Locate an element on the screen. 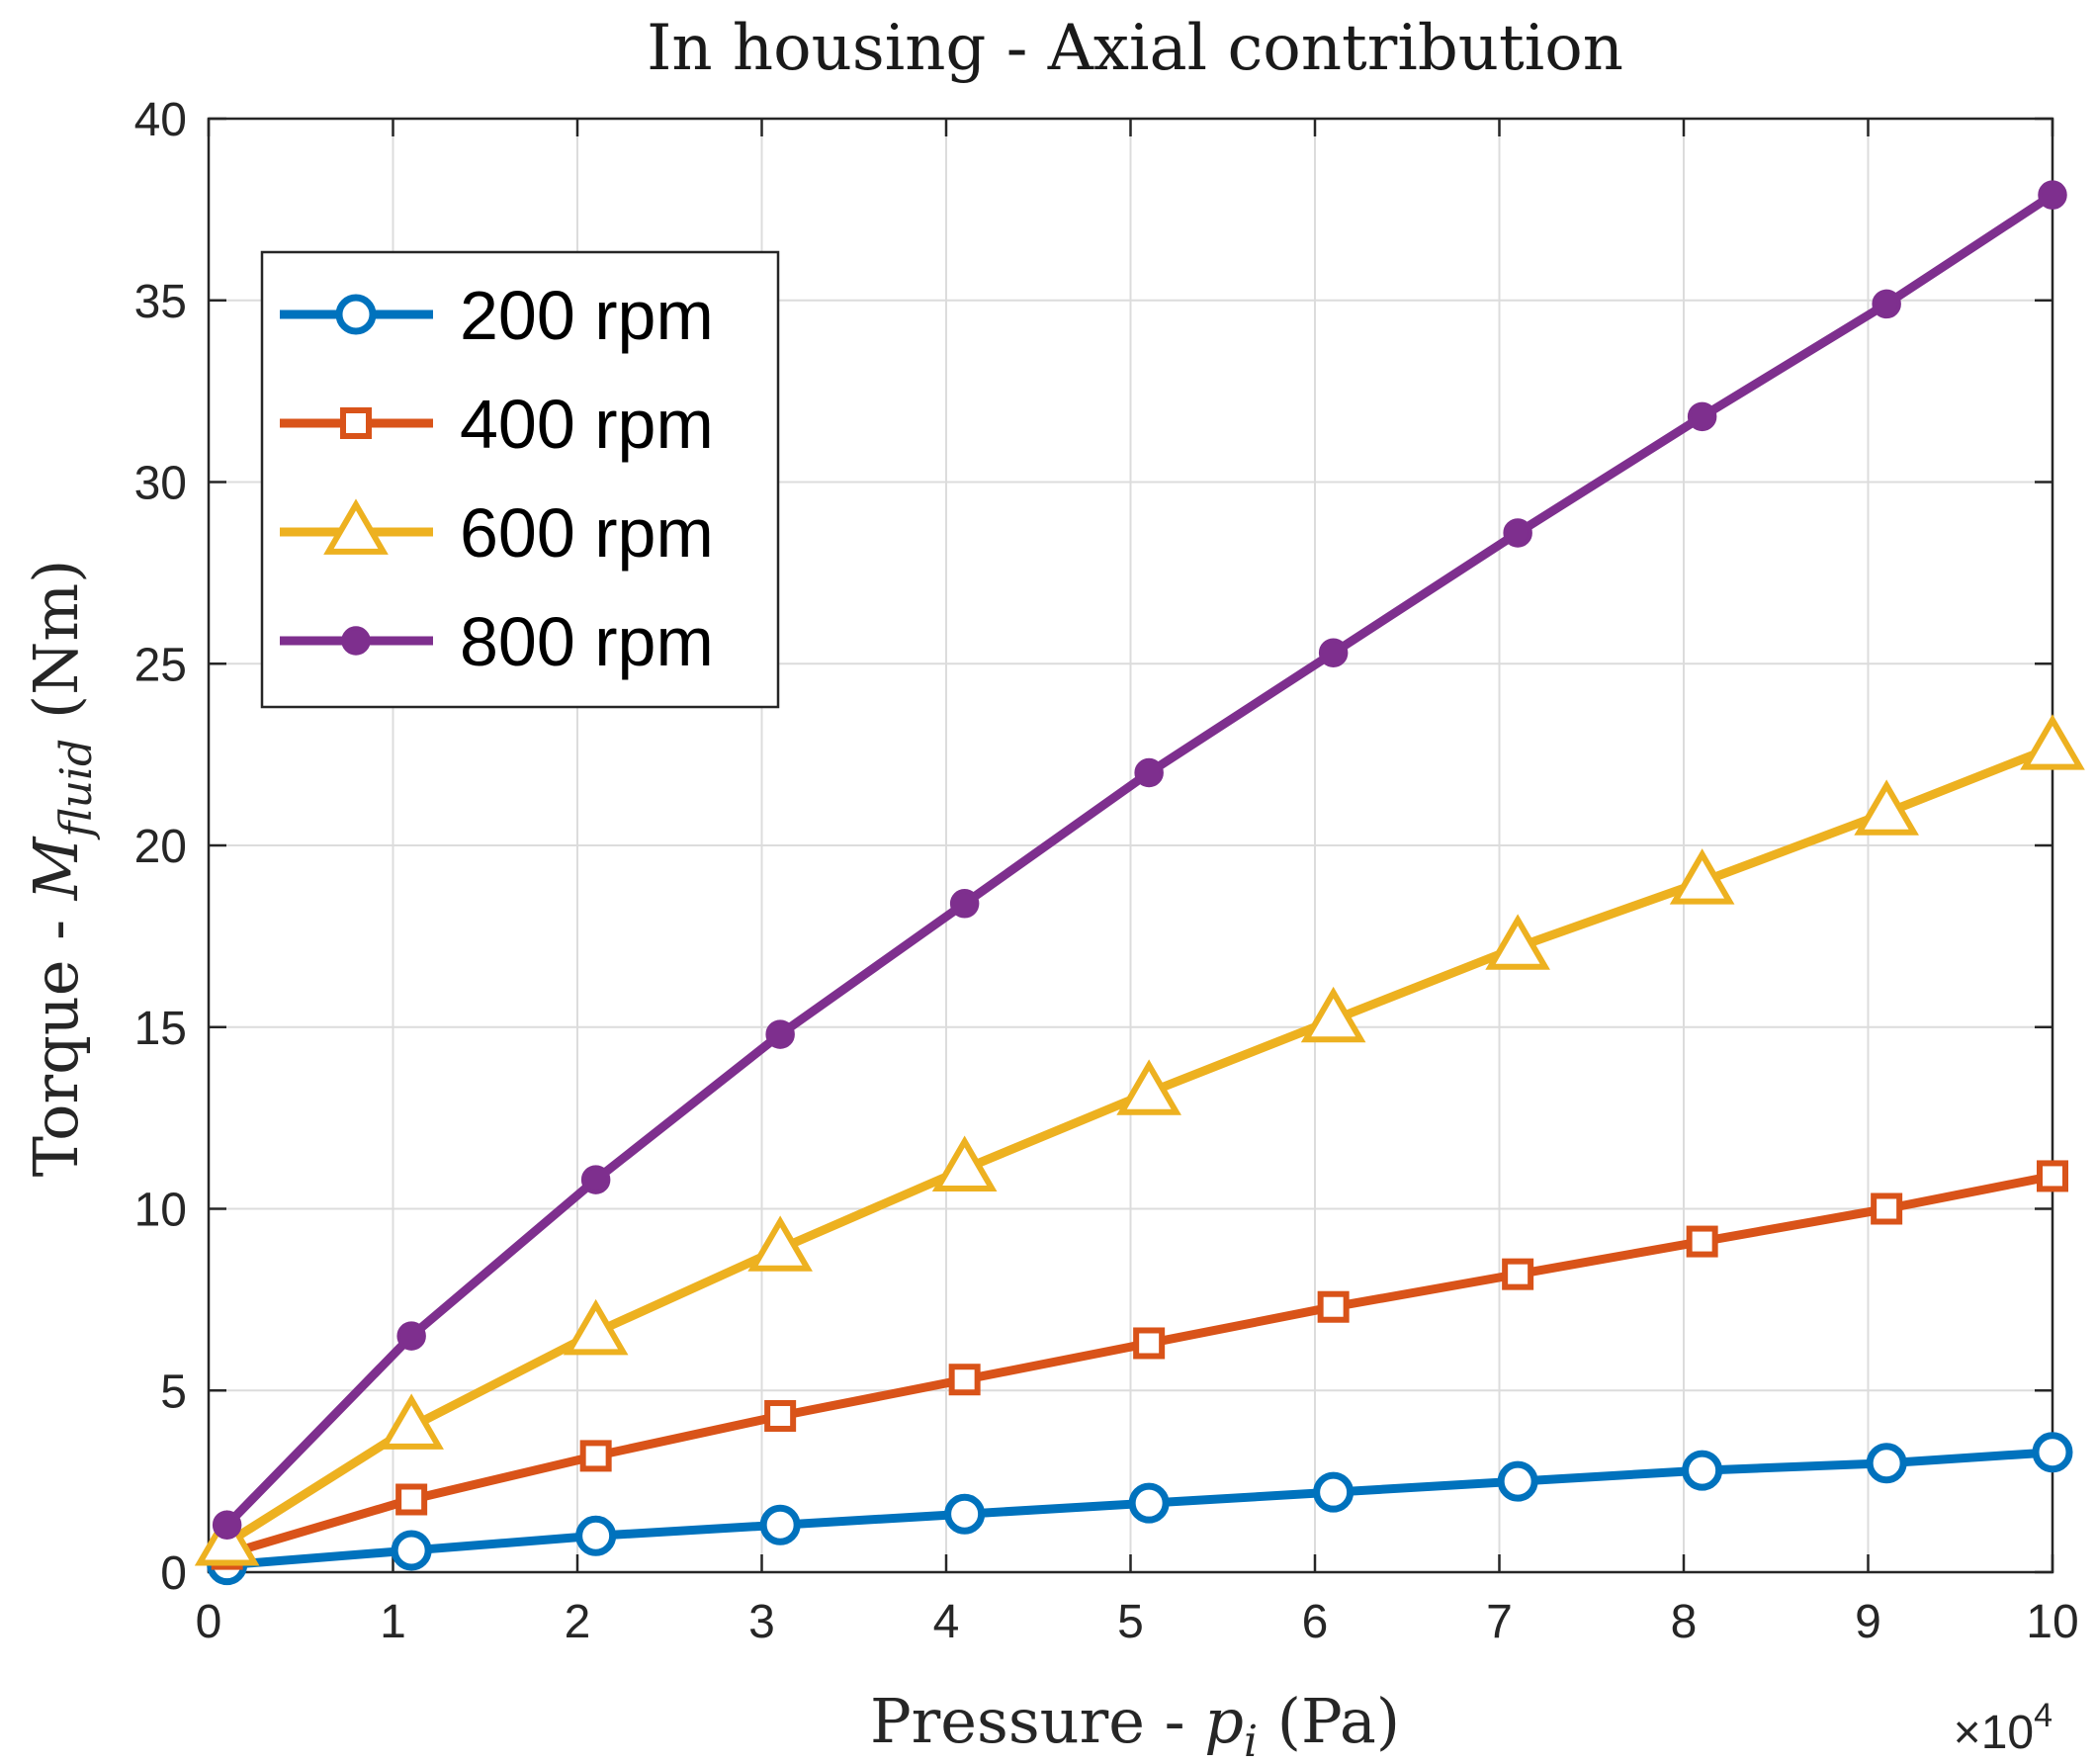  x-tick-label: 7 is located at coordinates (1500, 1622).